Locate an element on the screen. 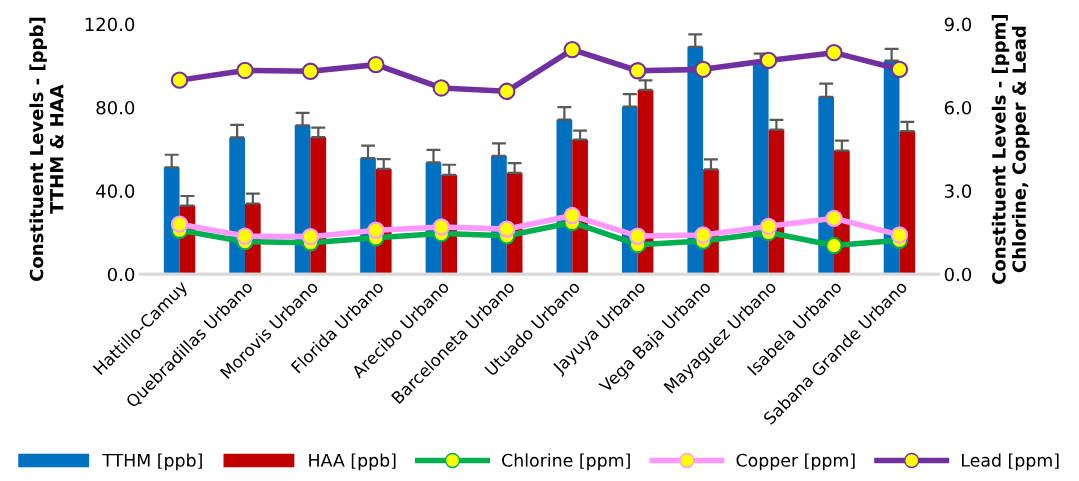 The height and width of the screenshot is (481, 1079). legend-label: Chlorine [ppm] is located at coordinates (566, 462).